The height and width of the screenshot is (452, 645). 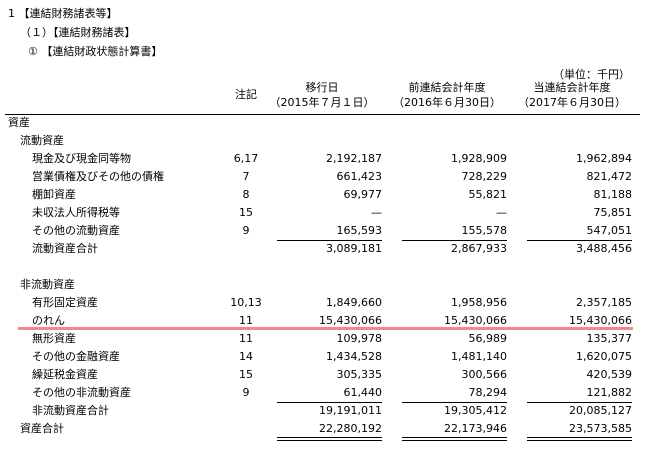 I want to click on row-value: 20,085,127, so click(x=600, y=410).